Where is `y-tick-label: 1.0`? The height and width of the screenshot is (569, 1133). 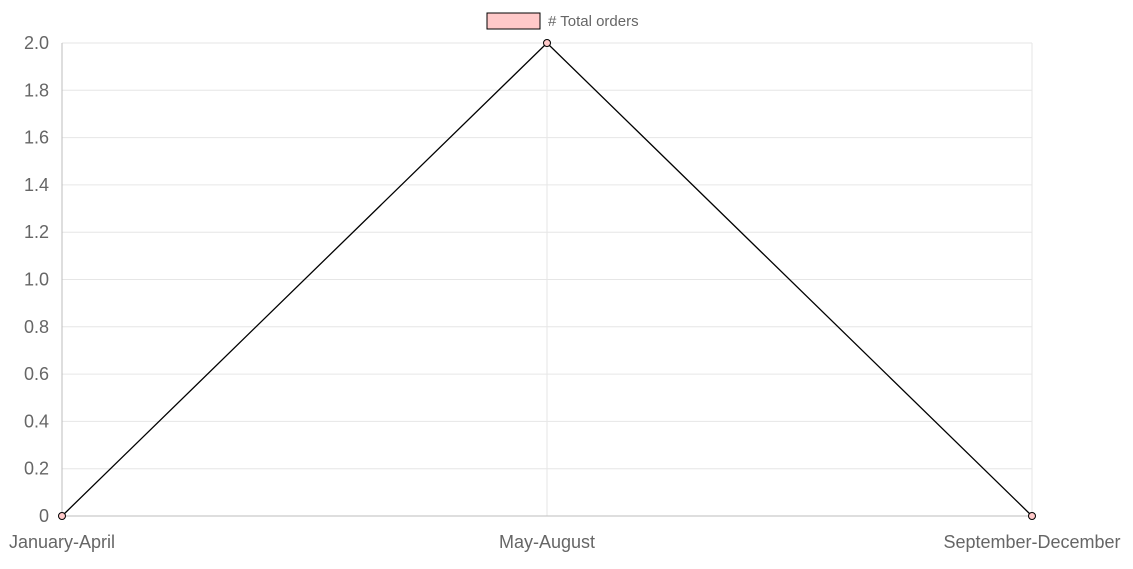 y-tick-label: 1.0 is located at coordinates (36, 280).